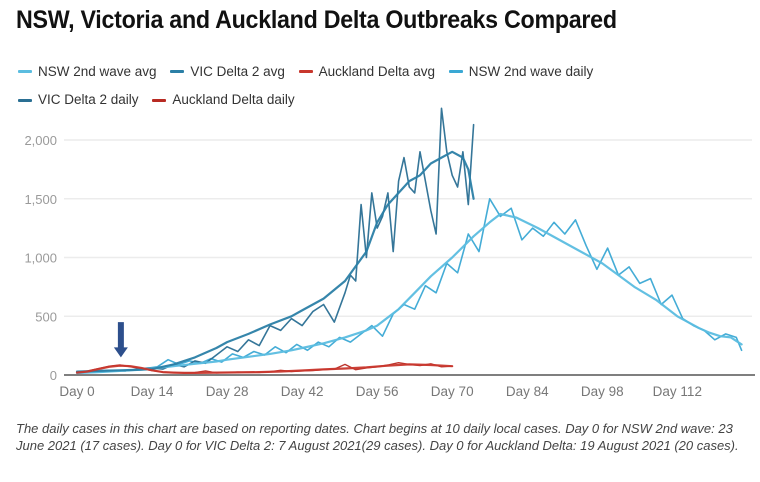 This screenshot has height=482, width=760. What do you see at coordinates (40, 199) in the screenshot?
I see `y-tick-label: 1,500` at bounding box center [40, 199].